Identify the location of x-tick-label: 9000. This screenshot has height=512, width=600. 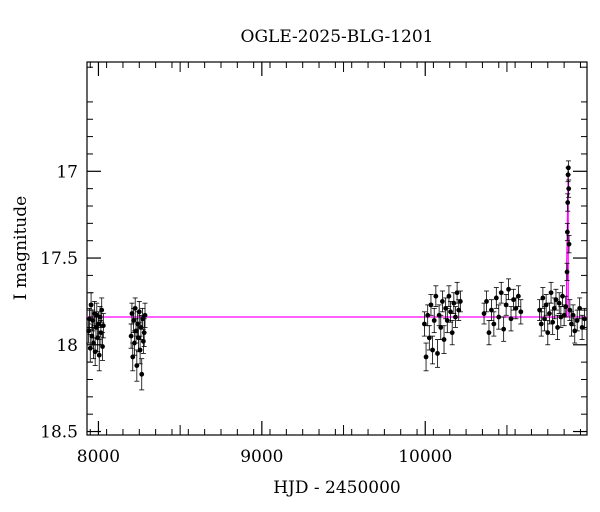
(261, 457).